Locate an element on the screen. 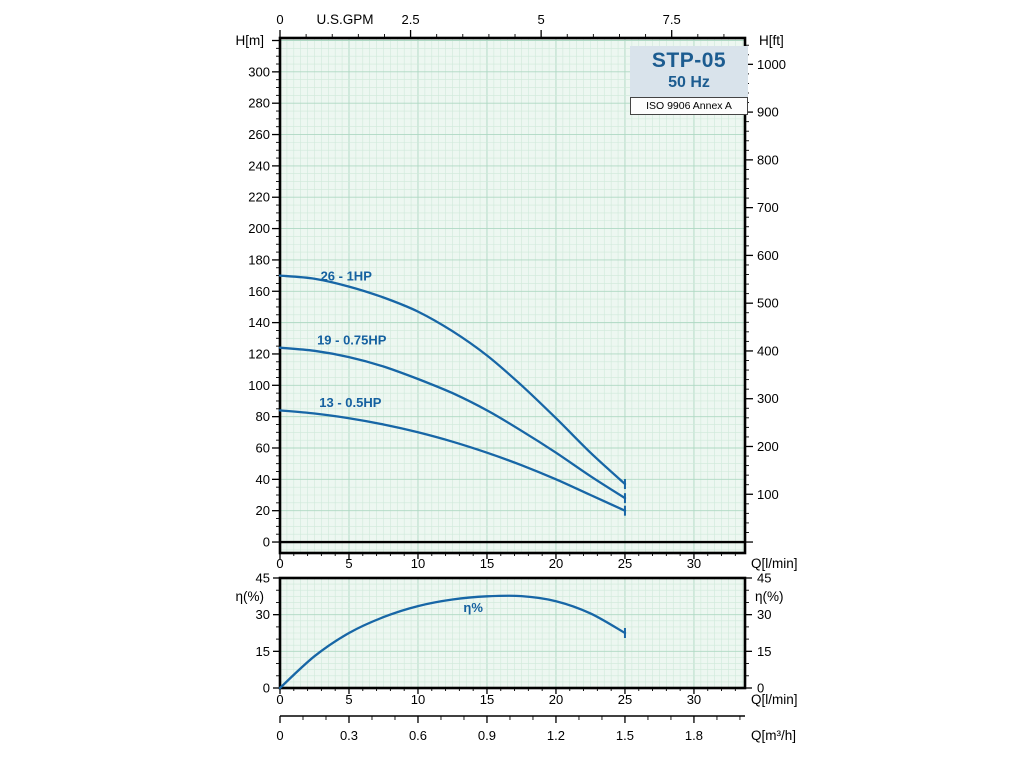 This screenshot has height=768, width=1024. y-left-tick-label: 160 is located at coordinates (259, 291).